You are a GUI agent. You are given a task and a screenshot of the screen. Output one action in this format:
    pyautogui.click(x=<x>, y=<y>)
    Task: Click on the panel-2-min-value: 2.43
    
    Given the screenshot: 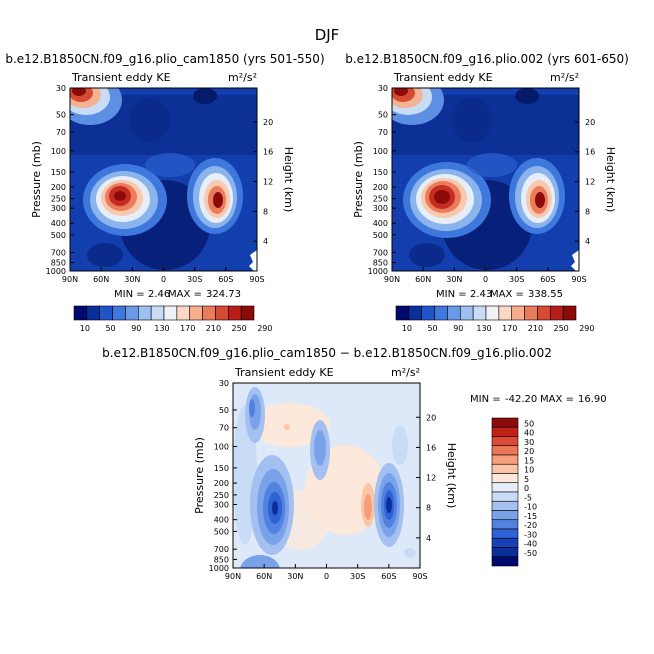 What is the action you would take?
    pyautogui.click(x=481, y=294)
    